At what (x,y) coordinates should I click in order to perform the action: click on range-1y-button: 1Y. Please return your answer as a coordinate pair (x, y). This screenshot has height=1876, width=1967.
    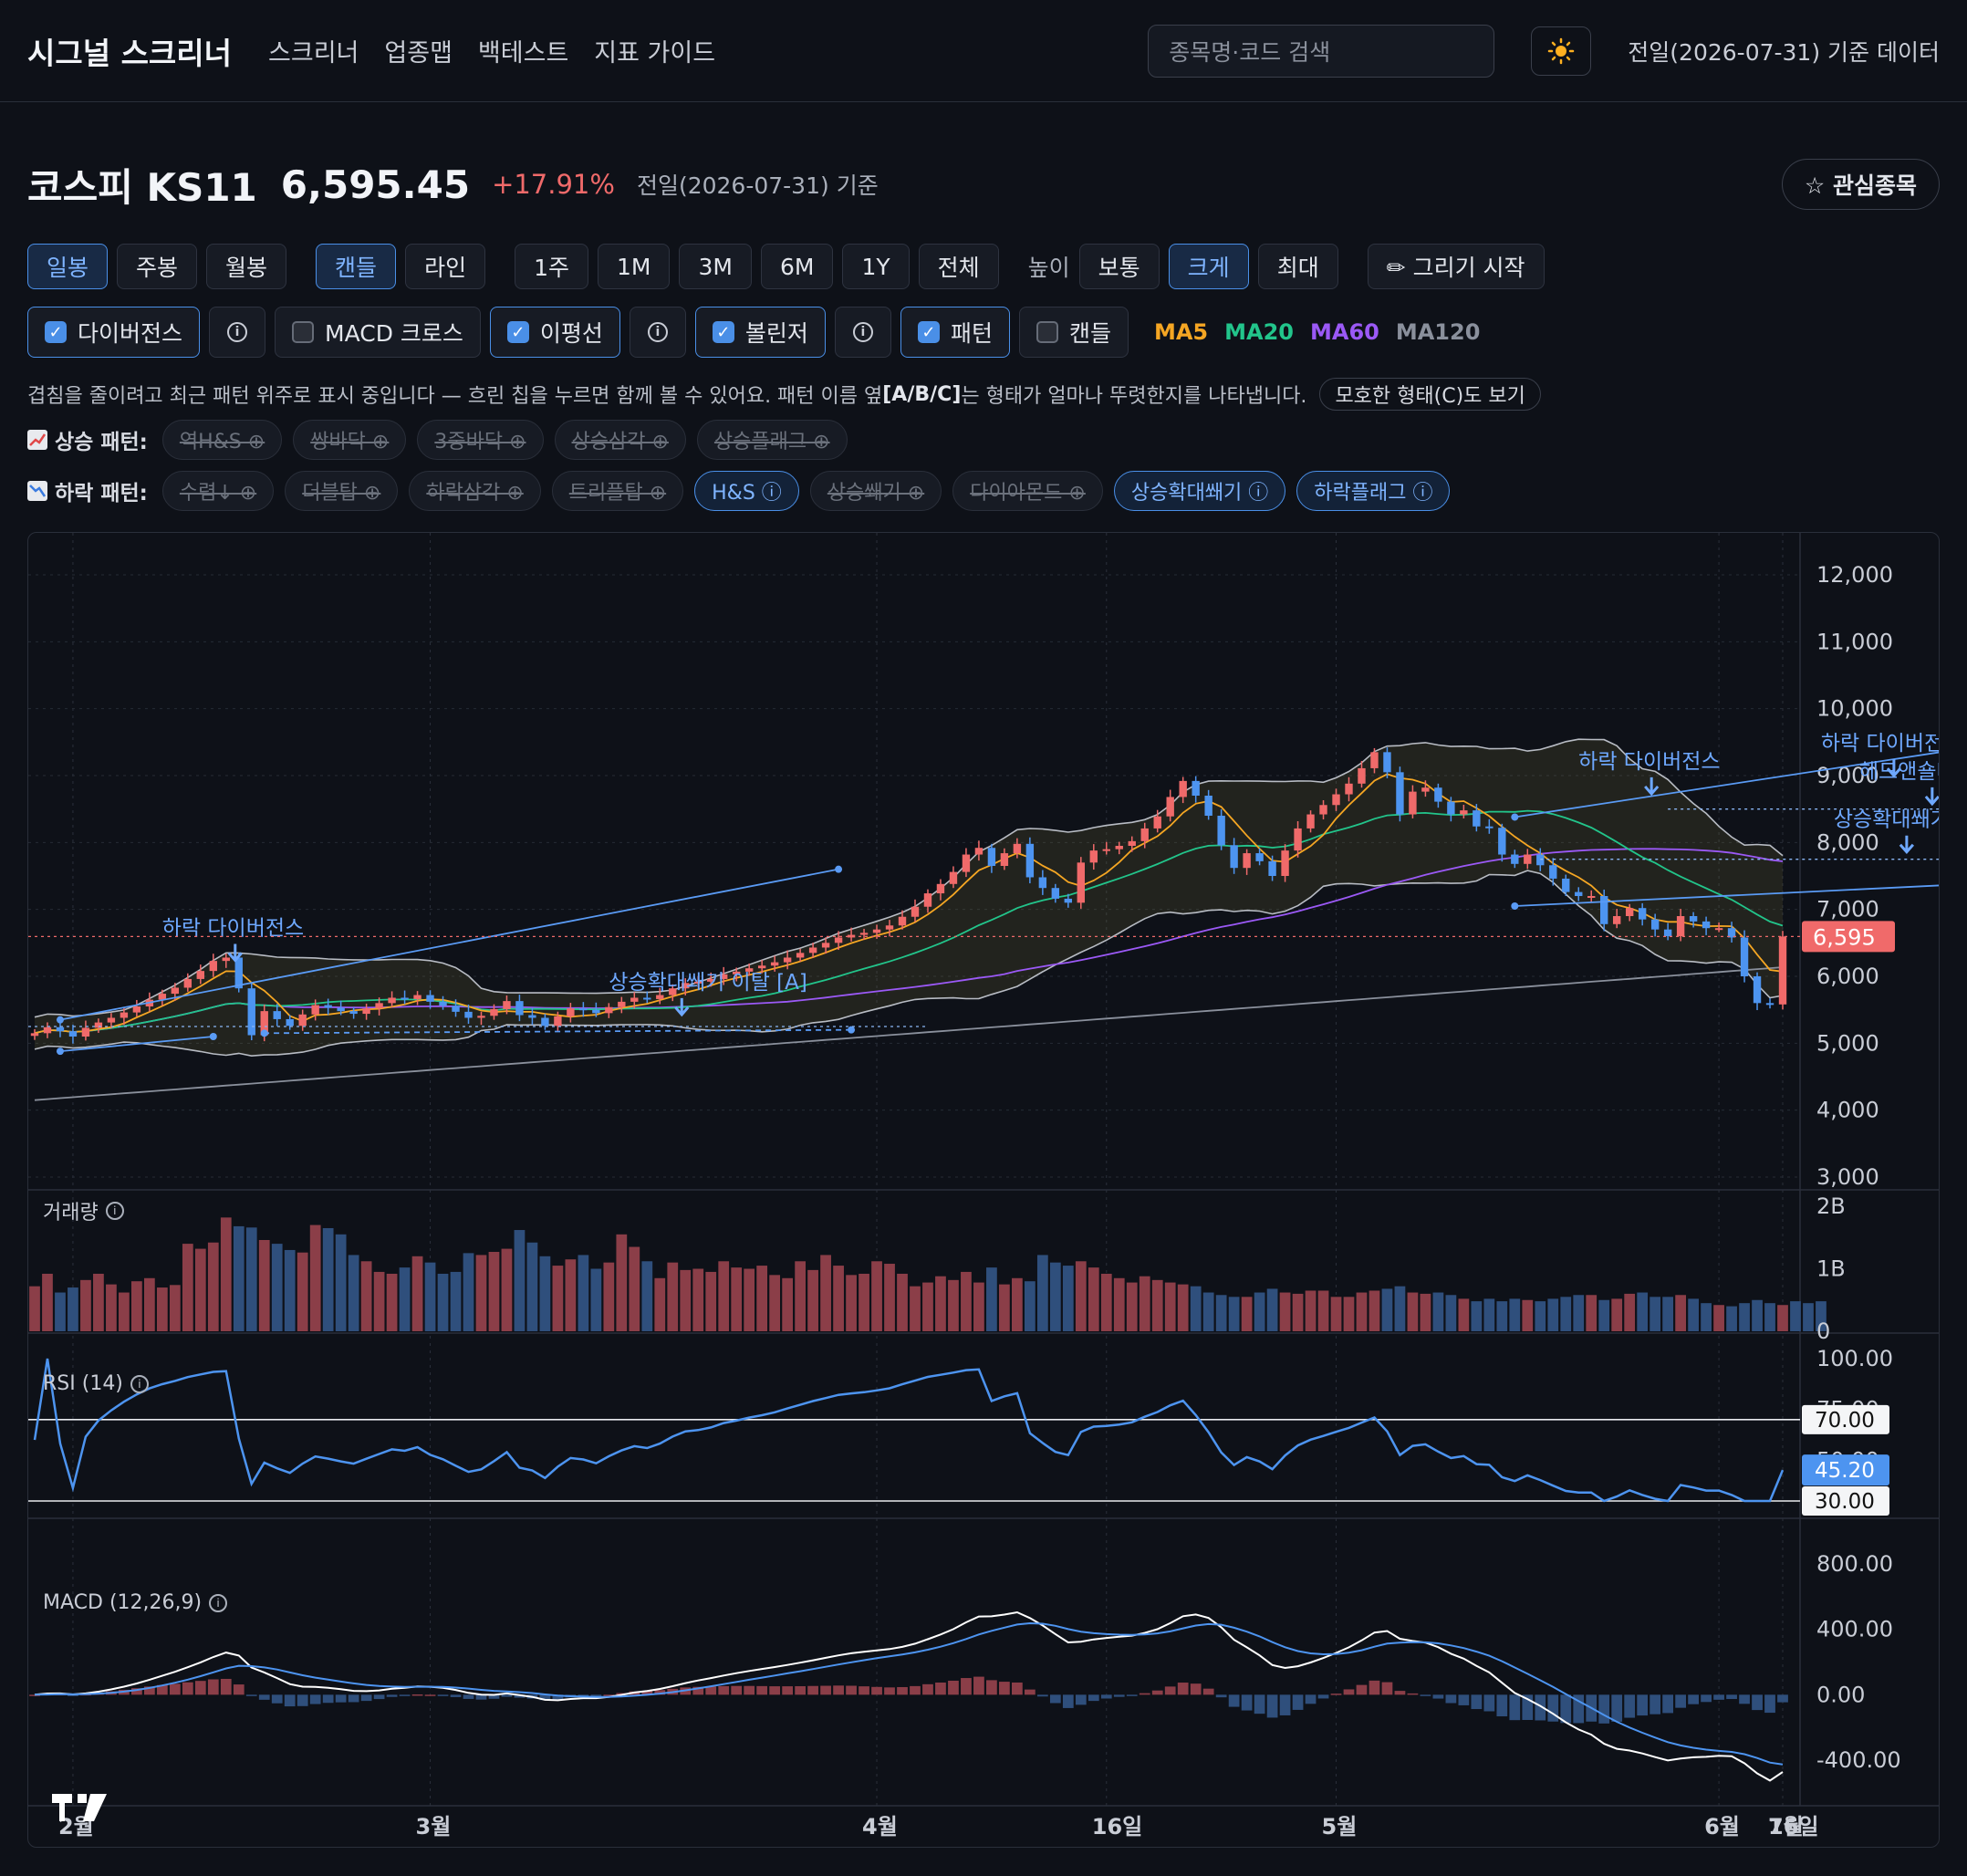
    Looking at the image, I should click on (876, 267).